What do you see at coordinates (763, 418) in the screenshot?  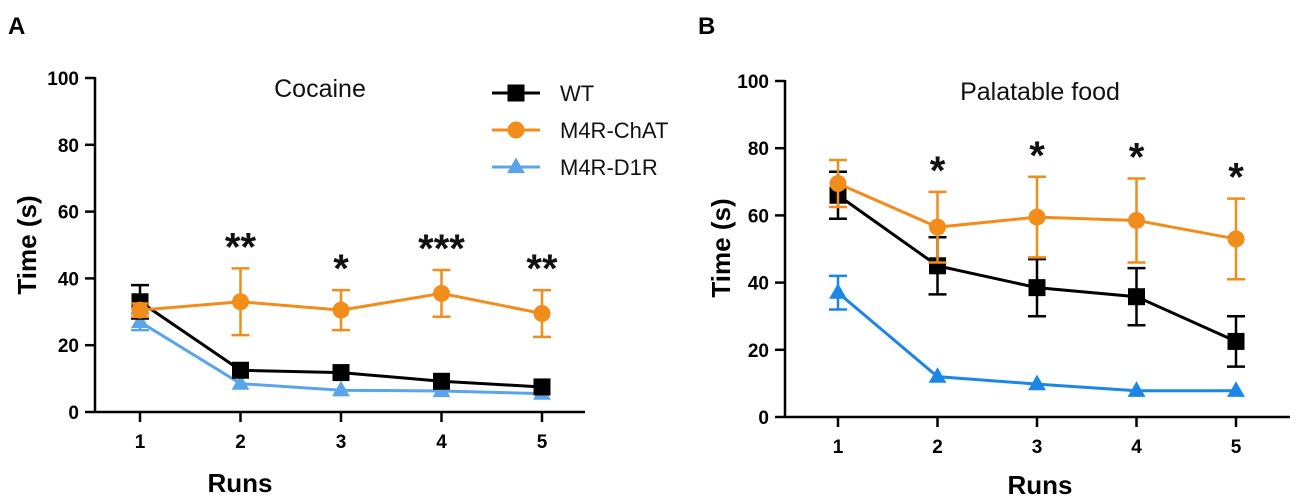 I see `y-tick-label-b-0: 0` at bounding box center [763, 418].